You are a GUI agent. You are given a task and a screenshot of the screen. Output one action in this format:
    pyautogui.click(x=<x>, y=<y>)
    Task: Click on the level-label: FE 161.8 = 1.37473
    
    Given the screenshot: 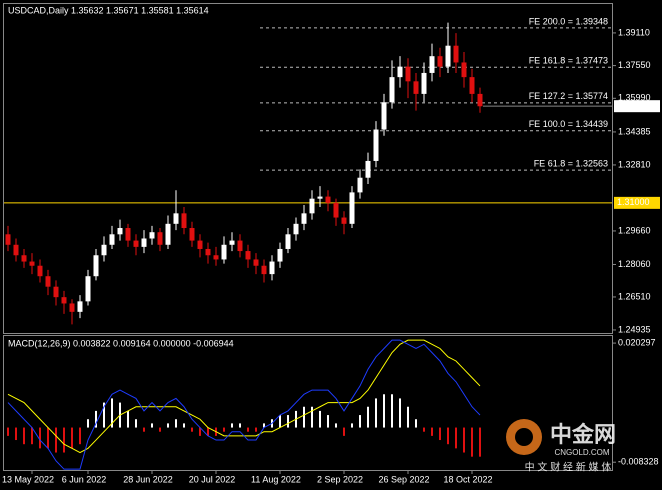 What is the action you would take?
    pyautogui.click(x=568, y=61)
    